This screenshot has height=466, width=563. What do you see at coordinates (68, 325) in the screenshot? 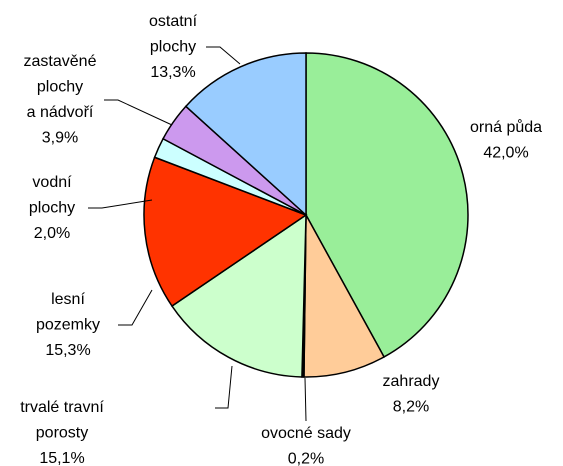
I see `slice-label: pozemky` at bounding box center [68, 325].